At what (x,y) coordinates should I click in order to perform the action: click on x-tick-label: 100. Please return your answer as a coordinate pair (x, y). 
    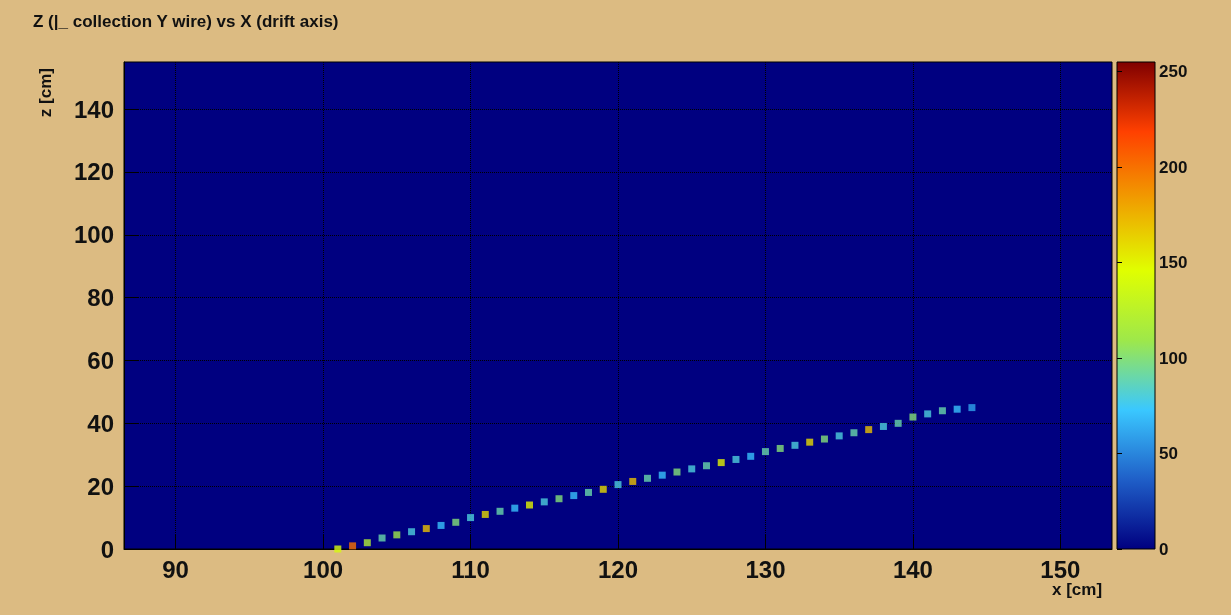
    Looking at the image, I should click on (323, 569).